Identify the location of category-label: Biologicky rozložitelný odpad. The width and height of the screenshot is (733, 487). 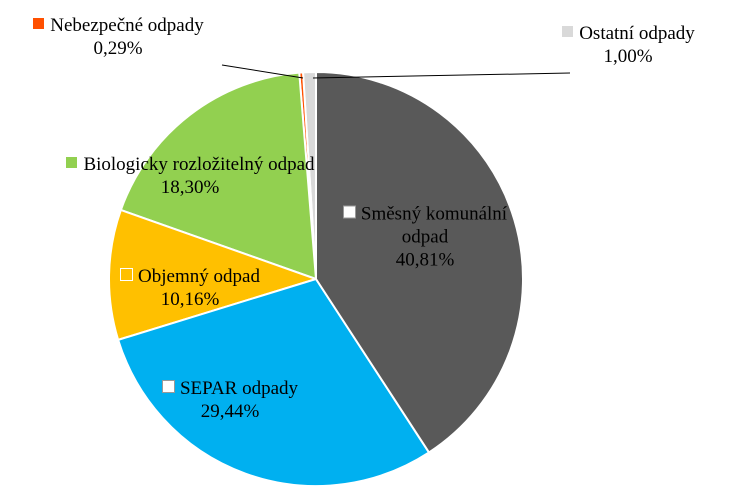
(199, 164).